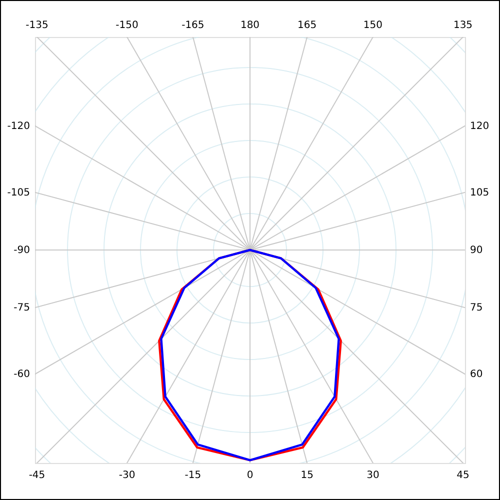 This screenshot has height=500, width=500. What do you see at coordinates (373, 25) in the screenshot?
I see `spoke-label: 150` at bounding box center [373, 25].